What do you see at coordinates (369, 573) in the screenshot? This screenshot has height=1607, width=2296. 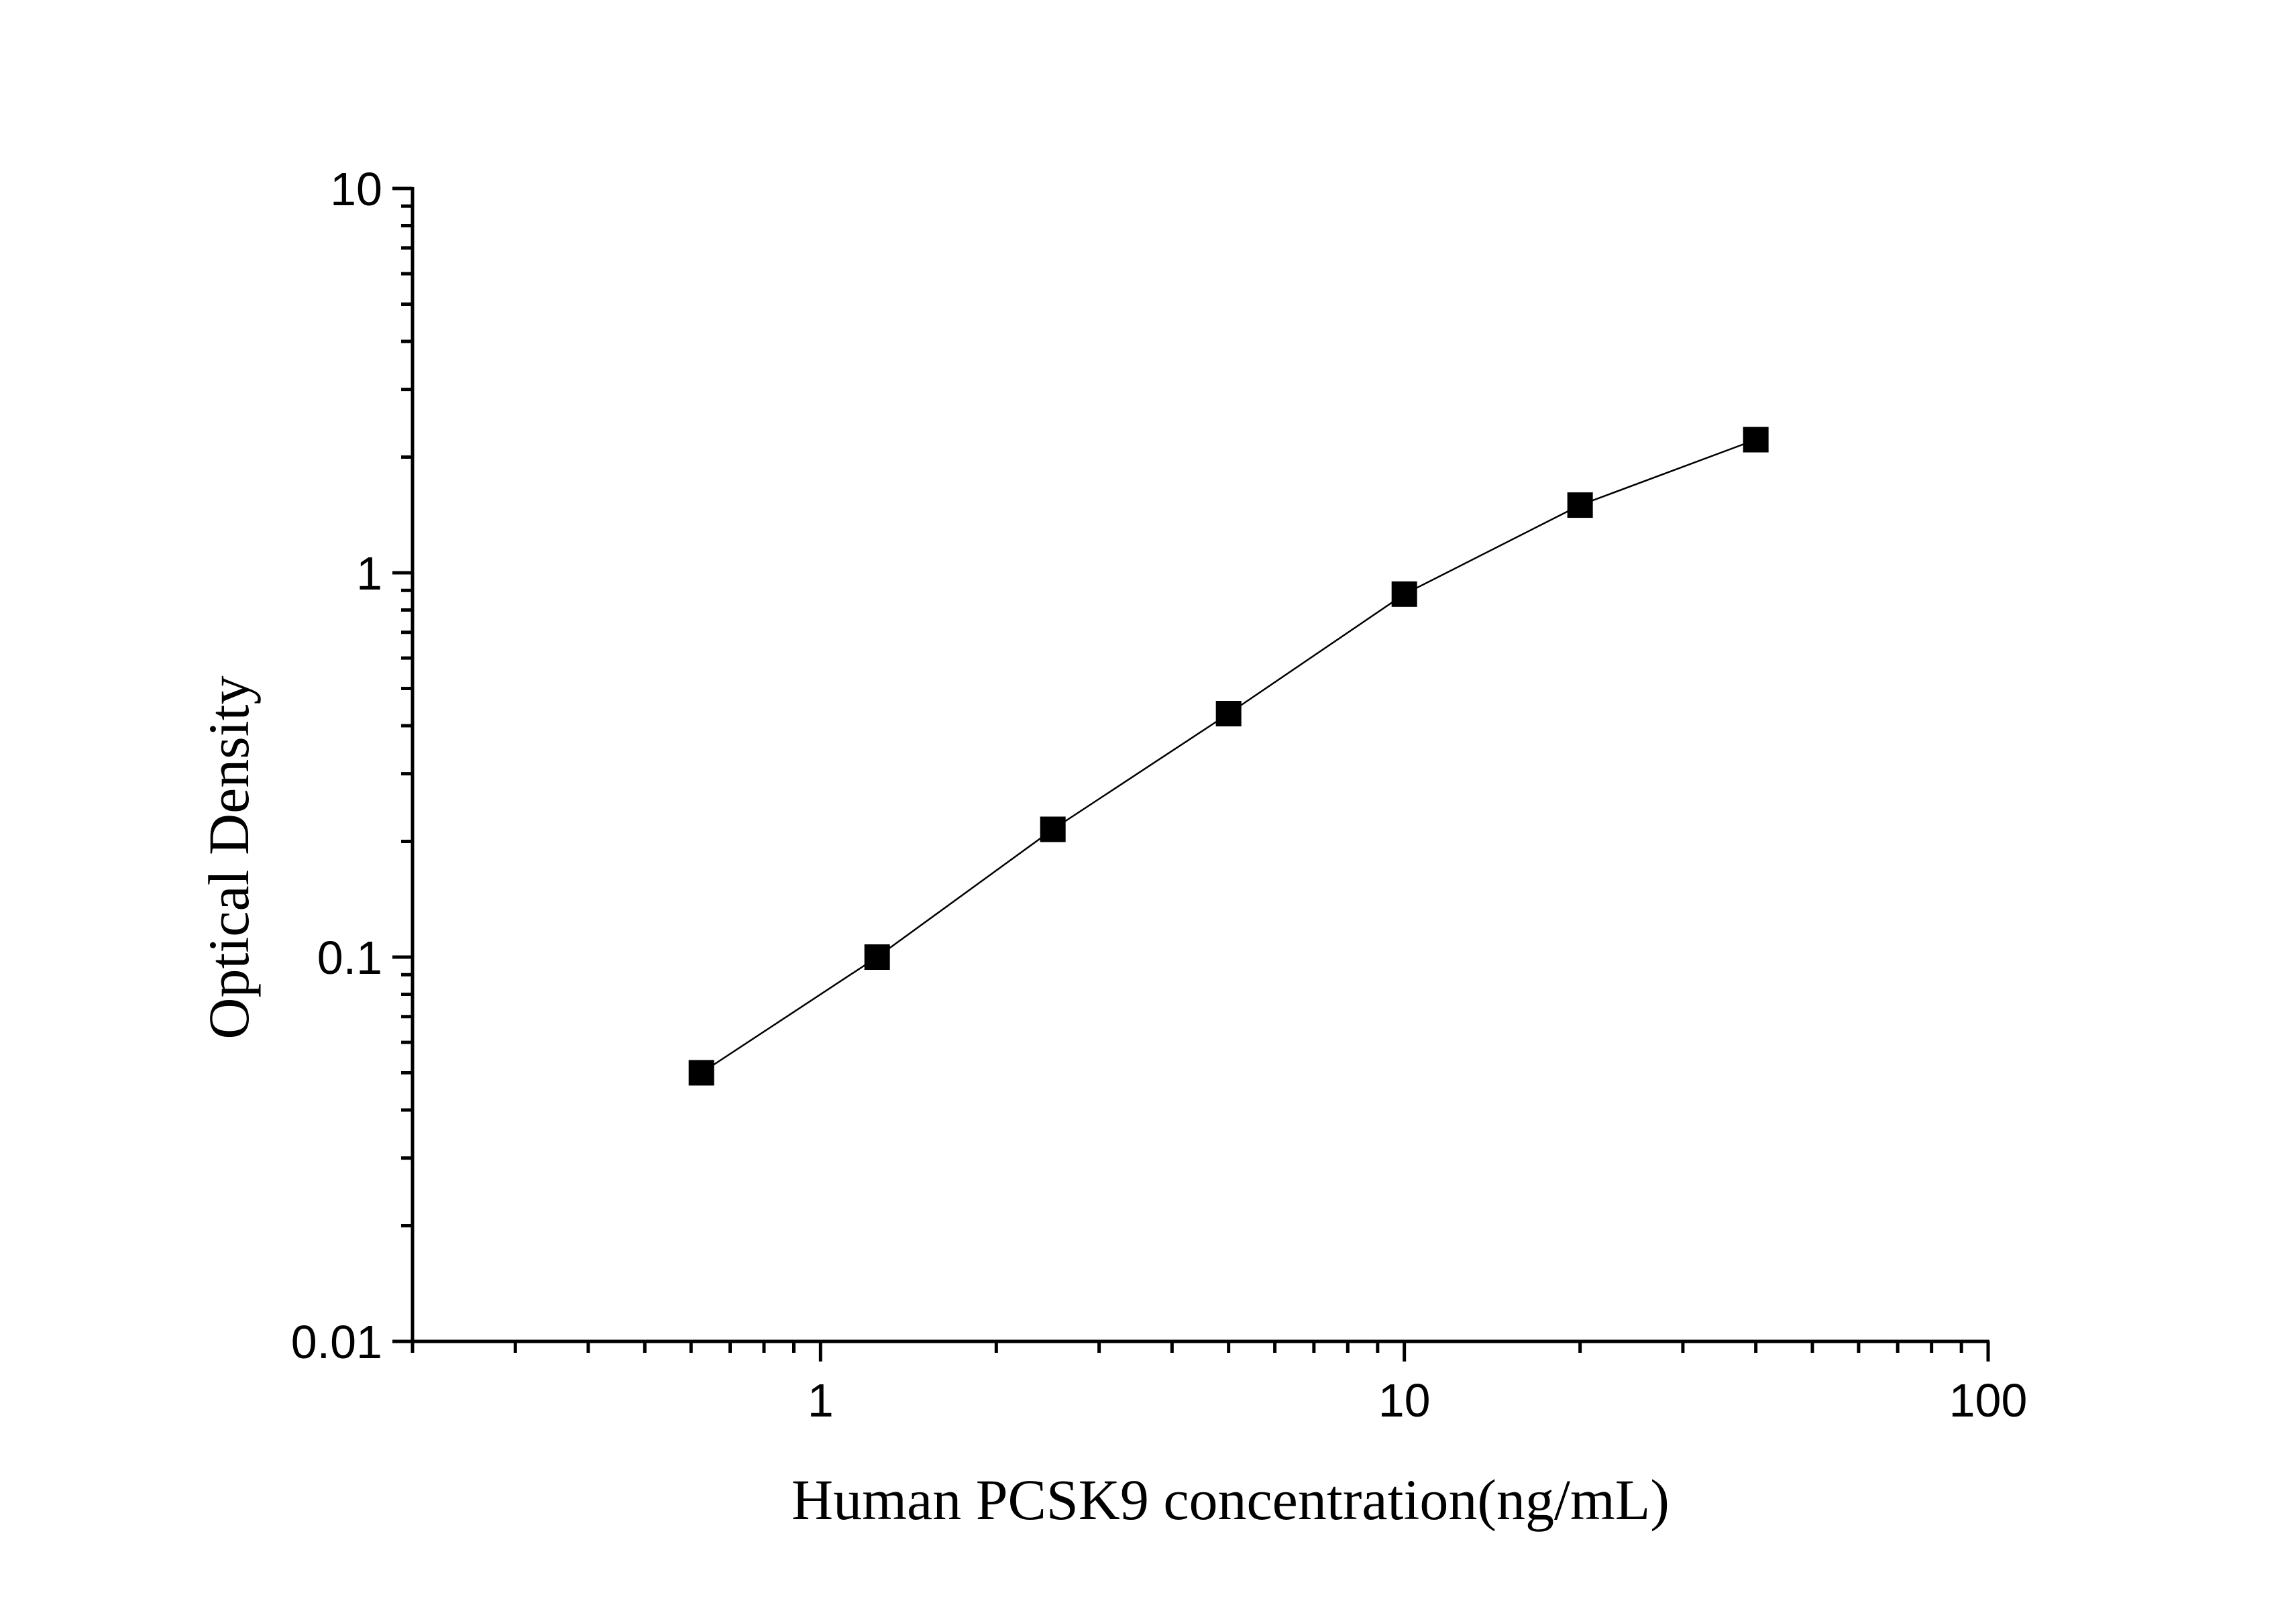 I see `y-tick-label: 1` at bounding box center [369, 573].